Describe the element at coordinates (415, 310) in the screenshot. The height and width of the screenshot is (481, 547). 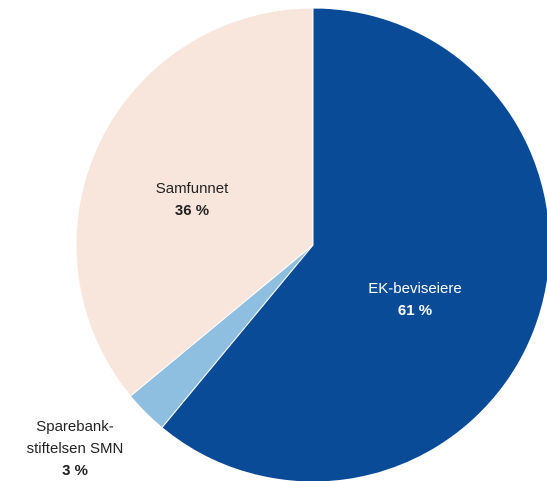
I see `value-label: 61 %` at that location.